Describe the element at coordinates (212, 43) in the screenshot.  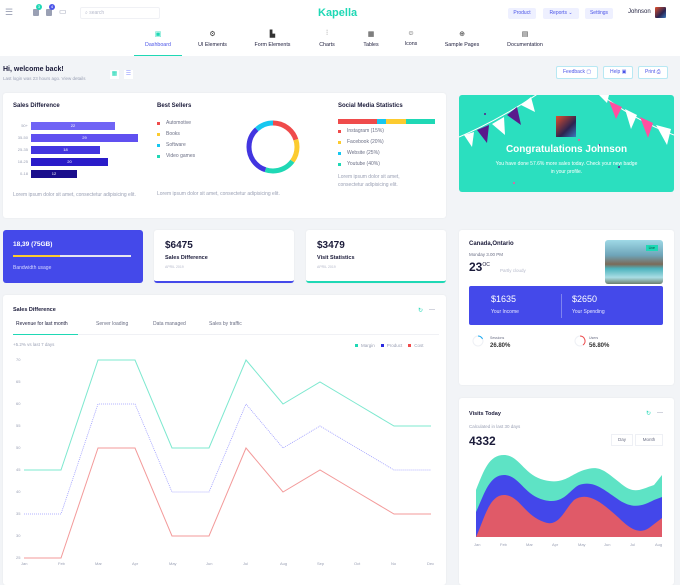
I see `tab-ui-elements: ⚙ UI Elements` at that location.